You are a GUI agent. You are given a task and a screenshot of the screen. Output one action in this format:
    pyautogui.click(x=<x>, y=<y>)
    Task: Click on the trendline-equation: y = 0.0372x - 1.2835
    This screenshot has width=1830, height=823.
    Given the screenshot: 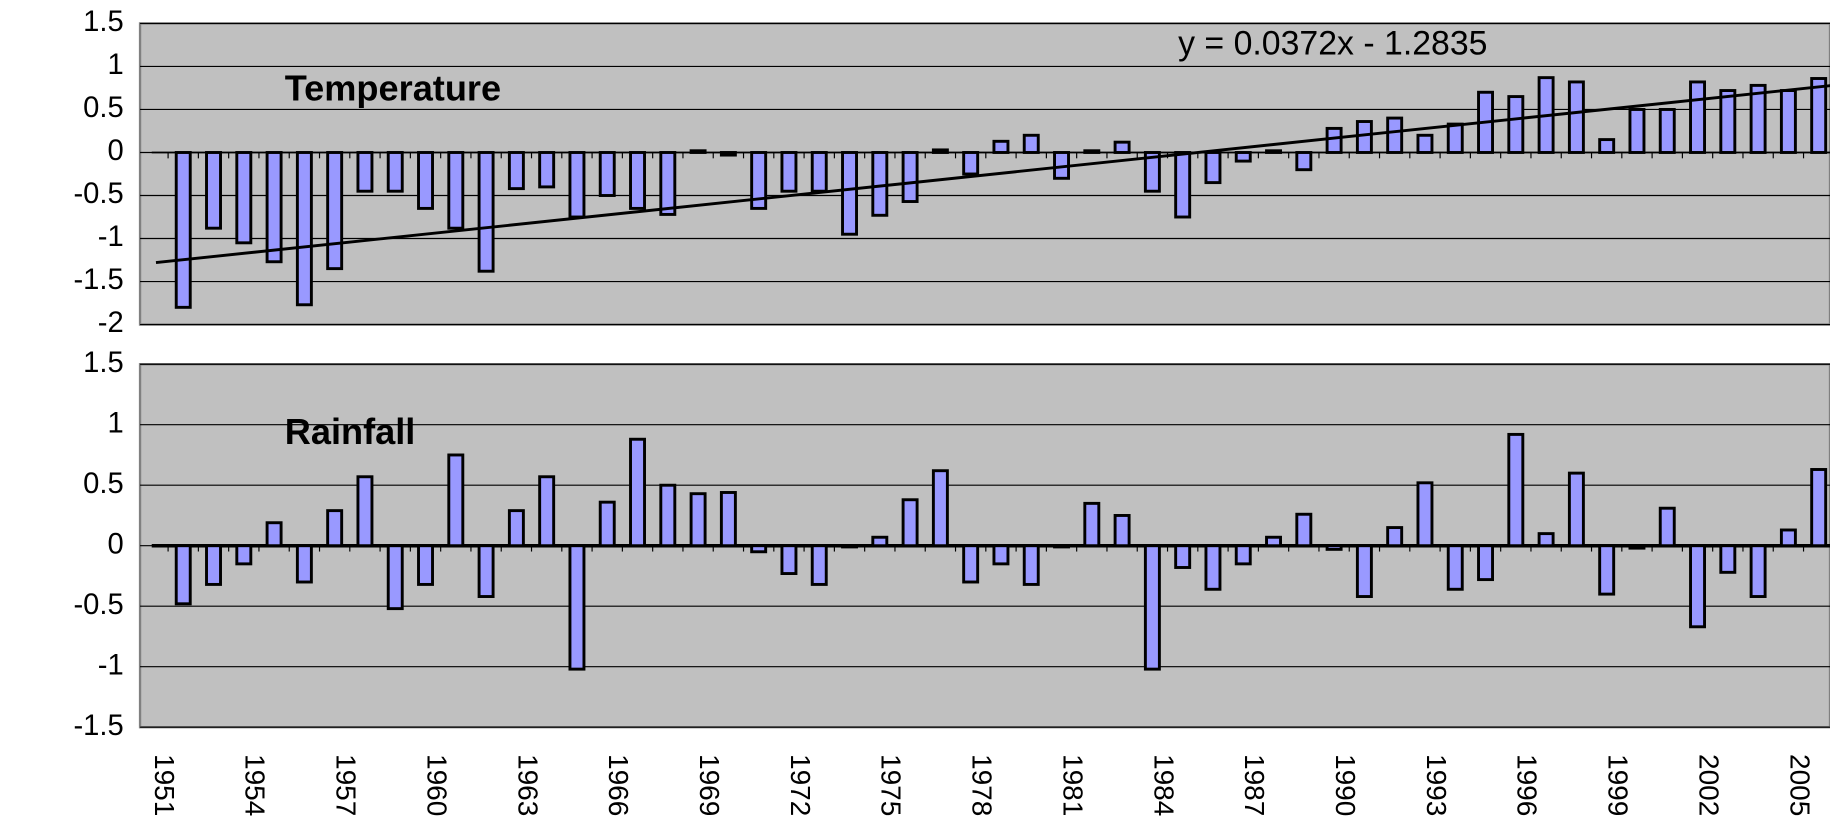 What is the action you would take?
    pyautogui.click(x=1332, y=44)
    